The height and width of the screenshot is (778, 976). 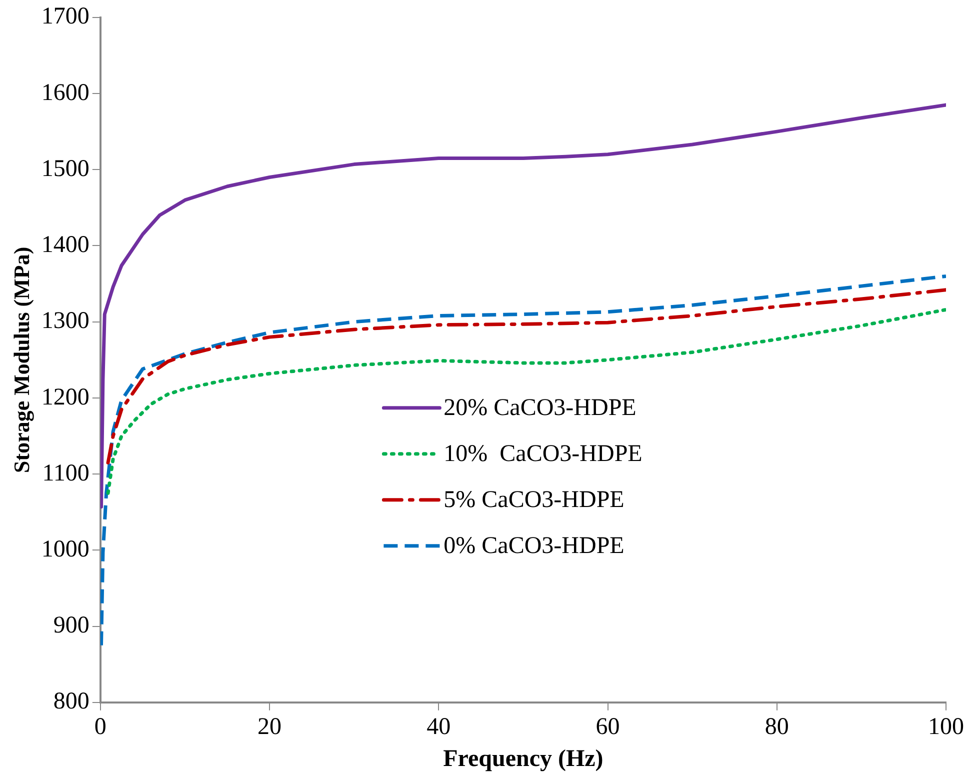 What do you see at coordinates (65, 17) in the screenshot?
I see `y-tick-label: 1700` at bounding box center [65, 17].